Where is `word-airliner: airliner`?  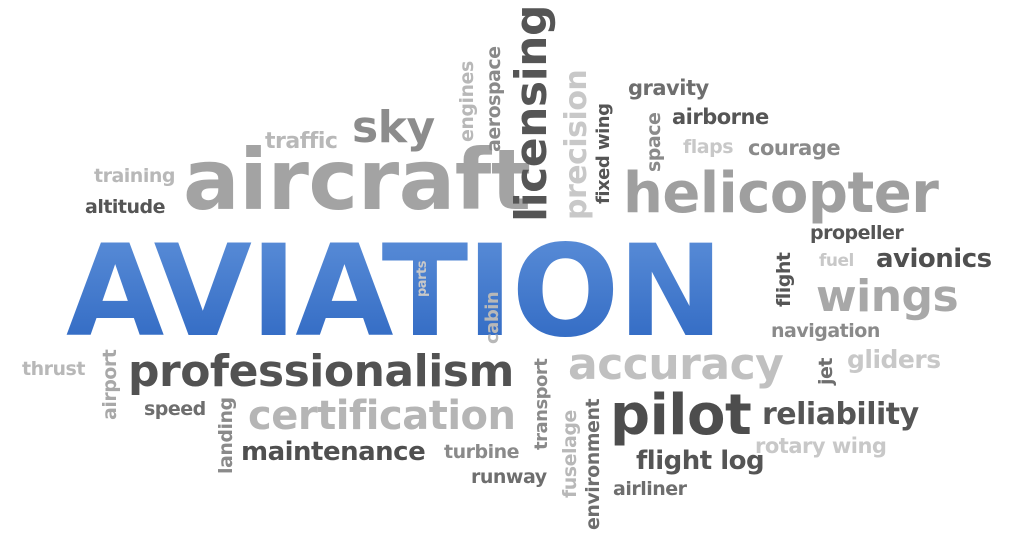 word-airliner: airliner is located at coordinates (650, 489).